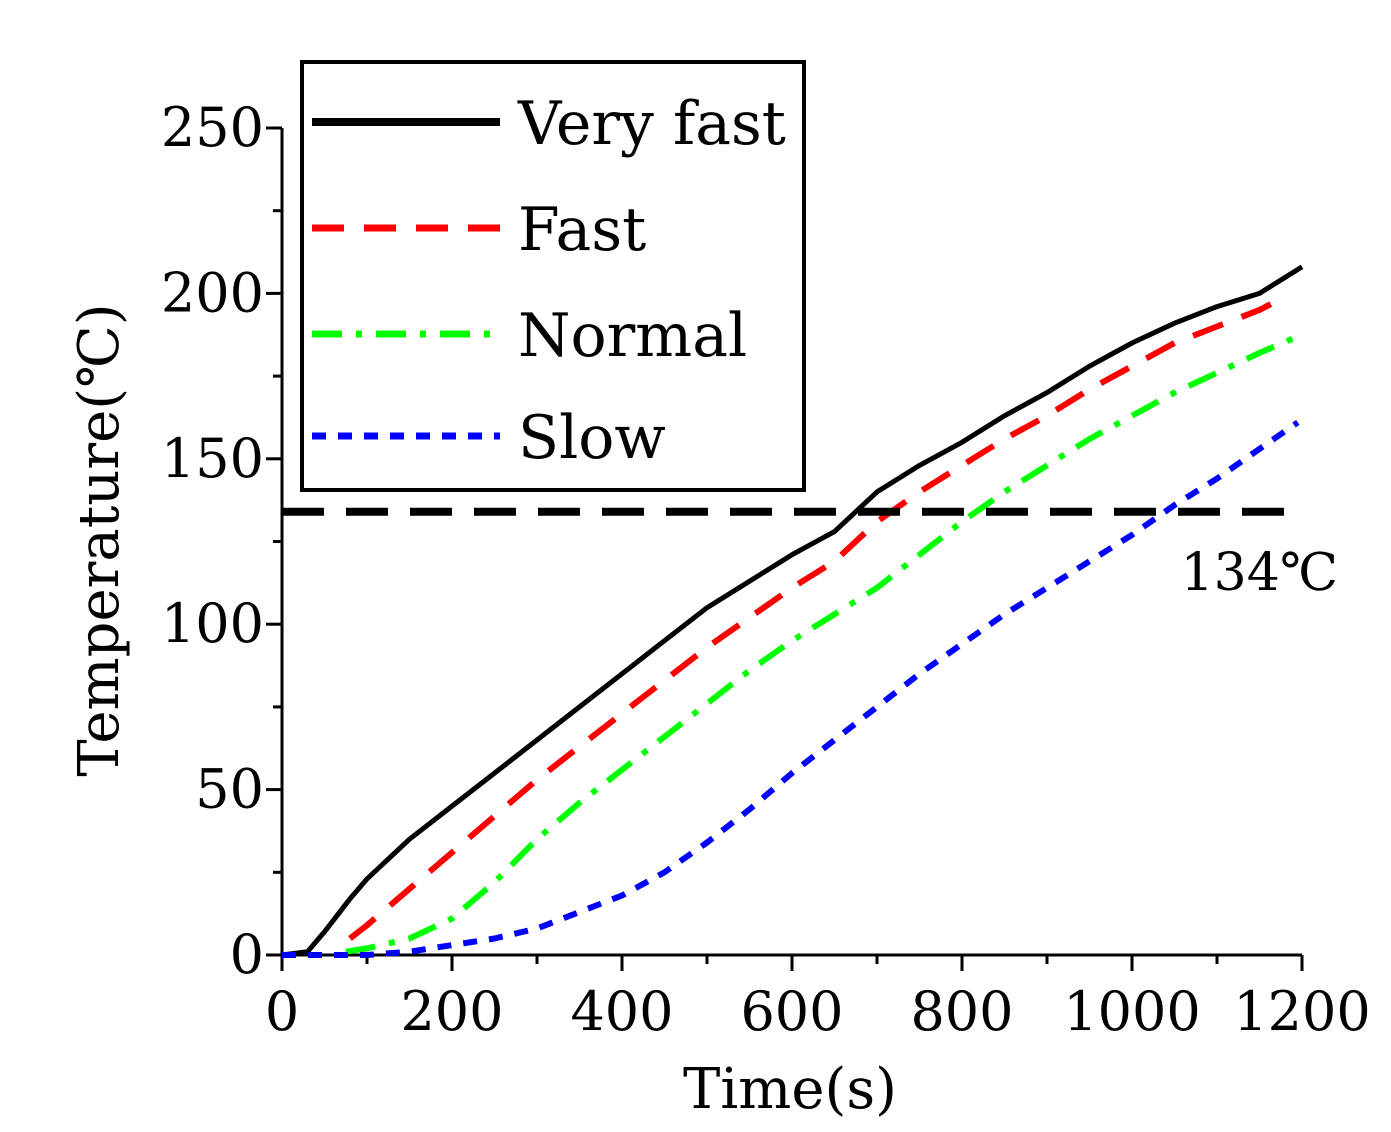  I want to click on y-axis-title: Temperature(℃), so click(99, 539).